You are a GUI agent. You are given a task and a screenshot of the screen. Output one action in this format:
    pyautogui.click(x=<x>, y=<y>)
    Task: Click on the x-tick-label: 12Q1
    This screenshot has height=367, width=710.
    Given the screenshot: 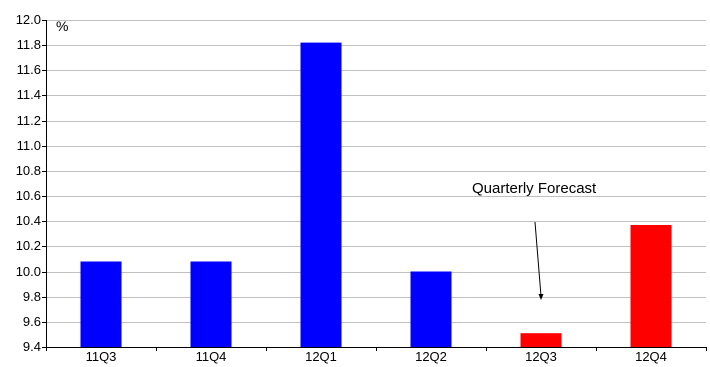 What is the action you would take?
    pyautogui.click(x=321, y=356)
    